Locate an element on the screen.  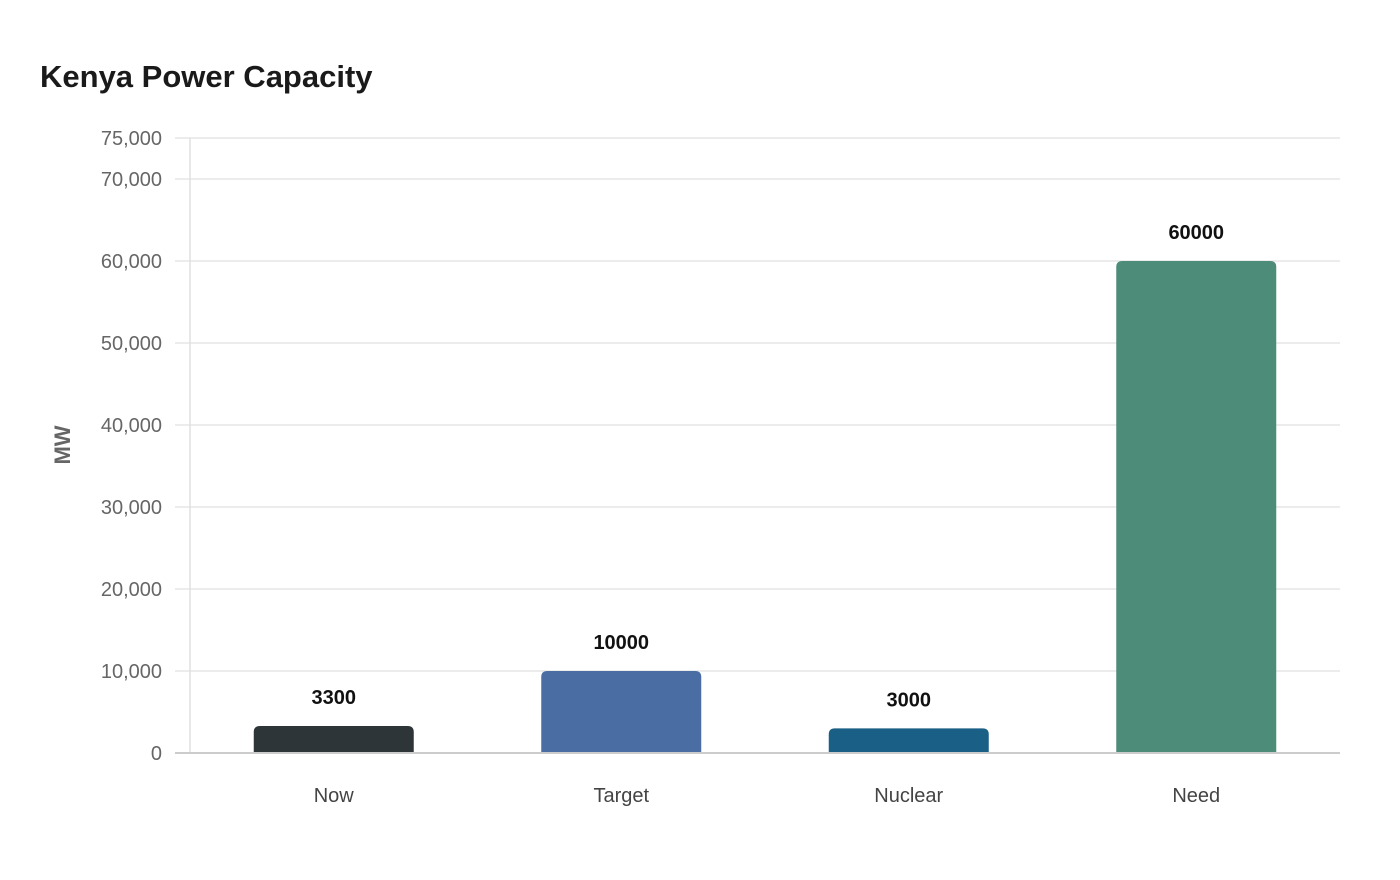
value-label: 10000 is located at coordinates (621, 643).